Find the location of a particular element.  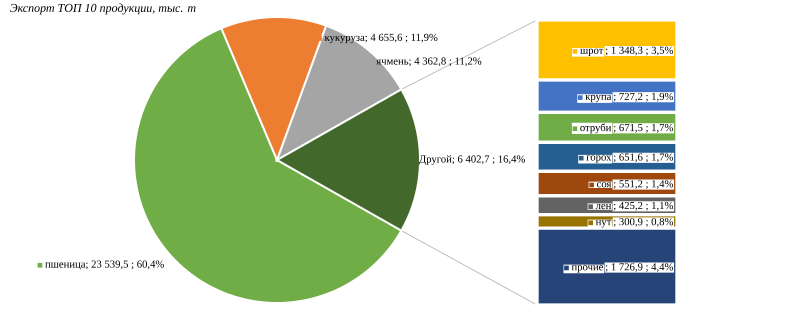

legend-label: крупа is located at coordinates (598, 98).